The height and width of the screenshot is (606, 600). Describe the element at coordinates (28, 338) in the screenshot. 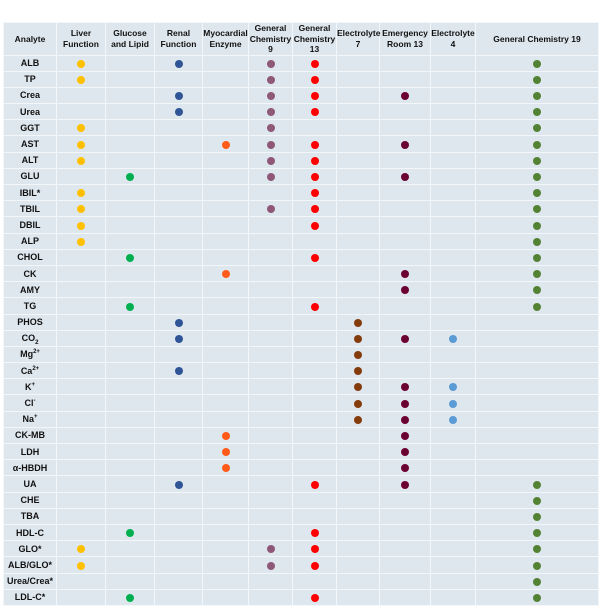

I see `analyte-name: CO` at that location.